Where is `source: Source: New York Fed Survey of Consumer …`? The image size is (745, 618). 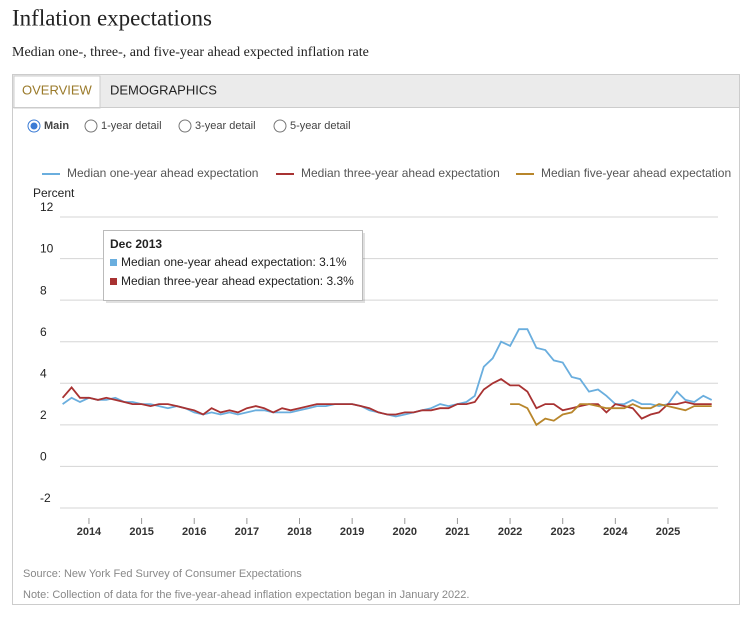
source: Source: New York Fed Survey of Consumer … is located at coordinates (162, 574).